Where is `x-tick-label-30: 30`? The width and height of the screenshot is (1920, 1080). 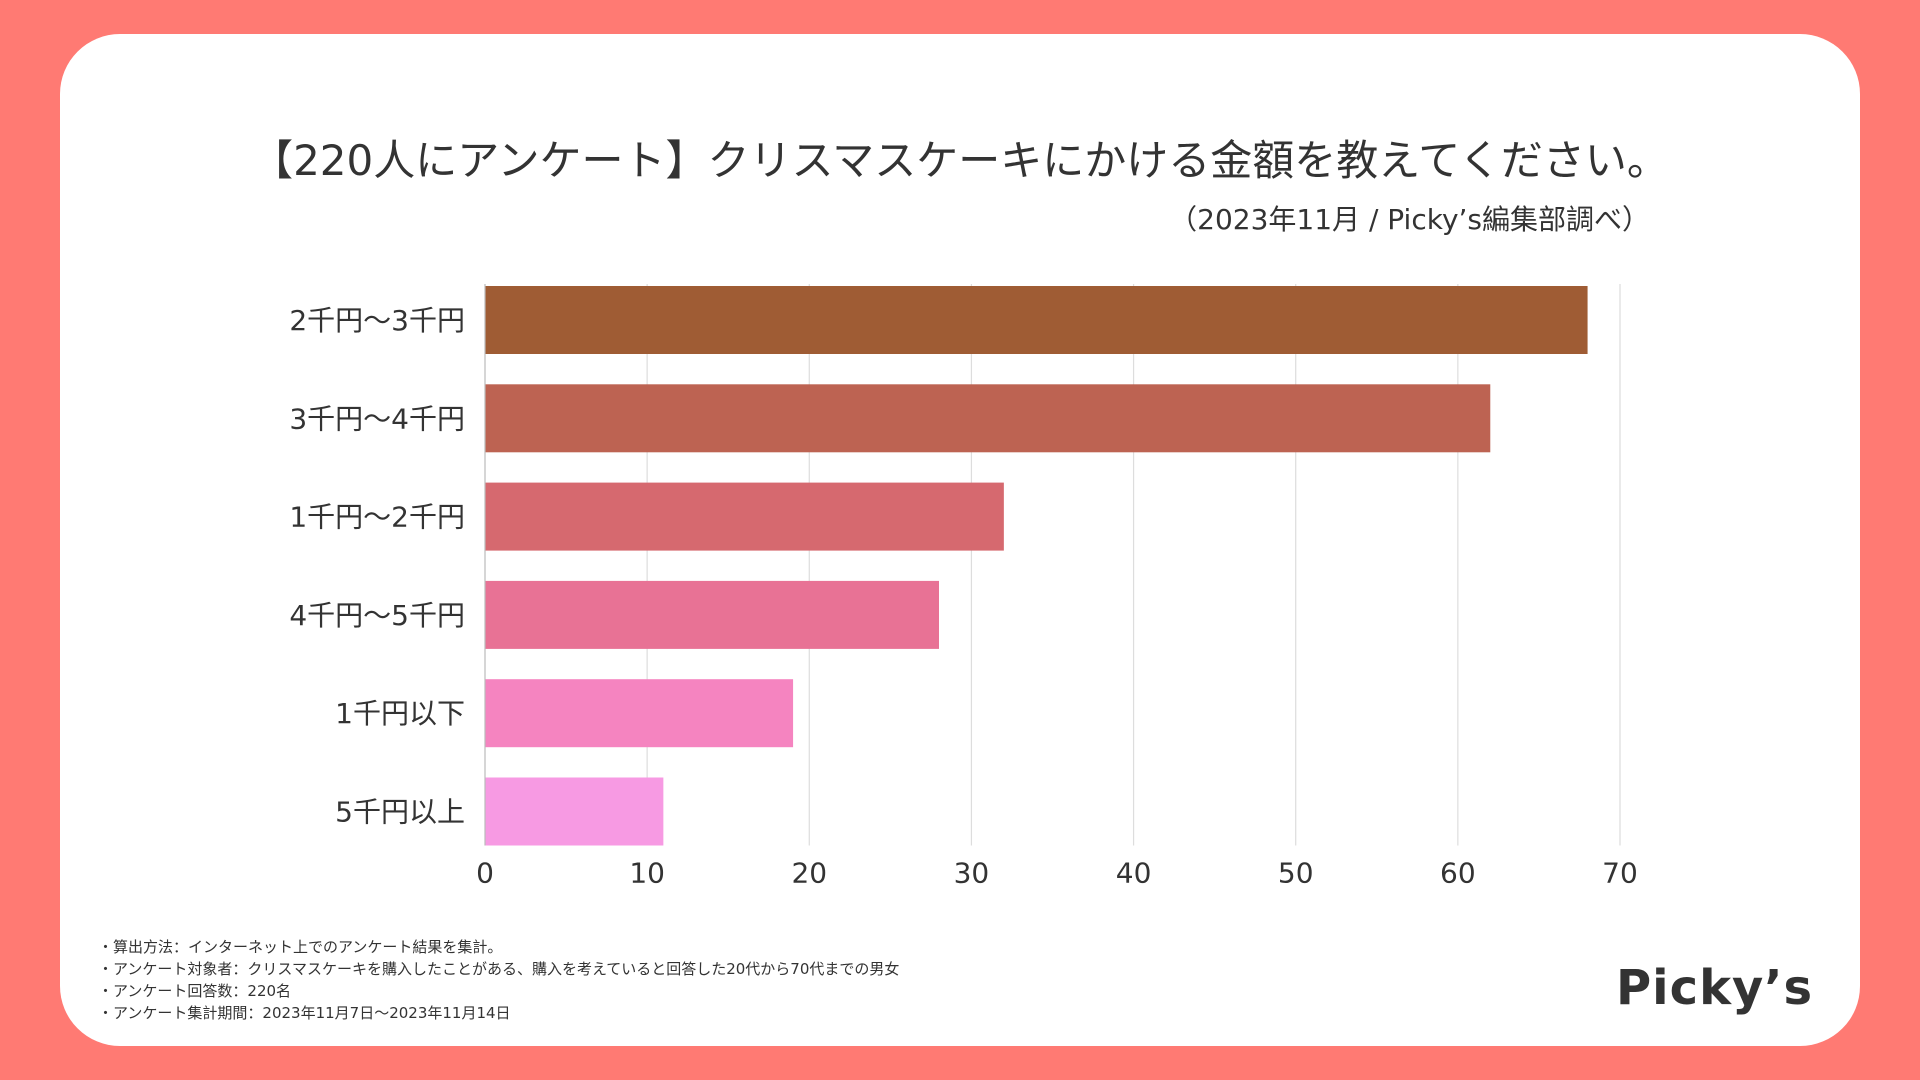
x-tick-label-30: 30 is located at coordinates (972, 873).